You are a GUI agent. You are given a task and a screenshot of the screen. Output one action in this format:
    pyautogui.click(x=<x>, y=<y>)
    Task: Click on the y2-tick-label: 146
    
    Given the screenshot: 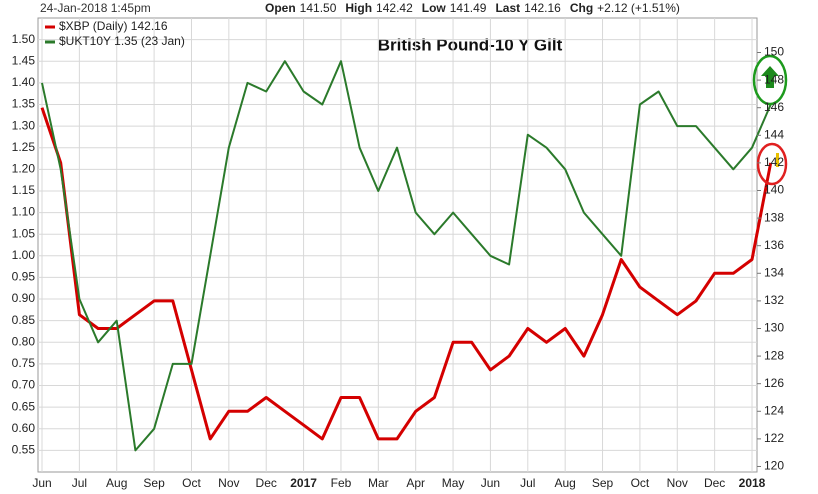 What is the action you would take?
    pyautogui.click(x=774, y=107)
    